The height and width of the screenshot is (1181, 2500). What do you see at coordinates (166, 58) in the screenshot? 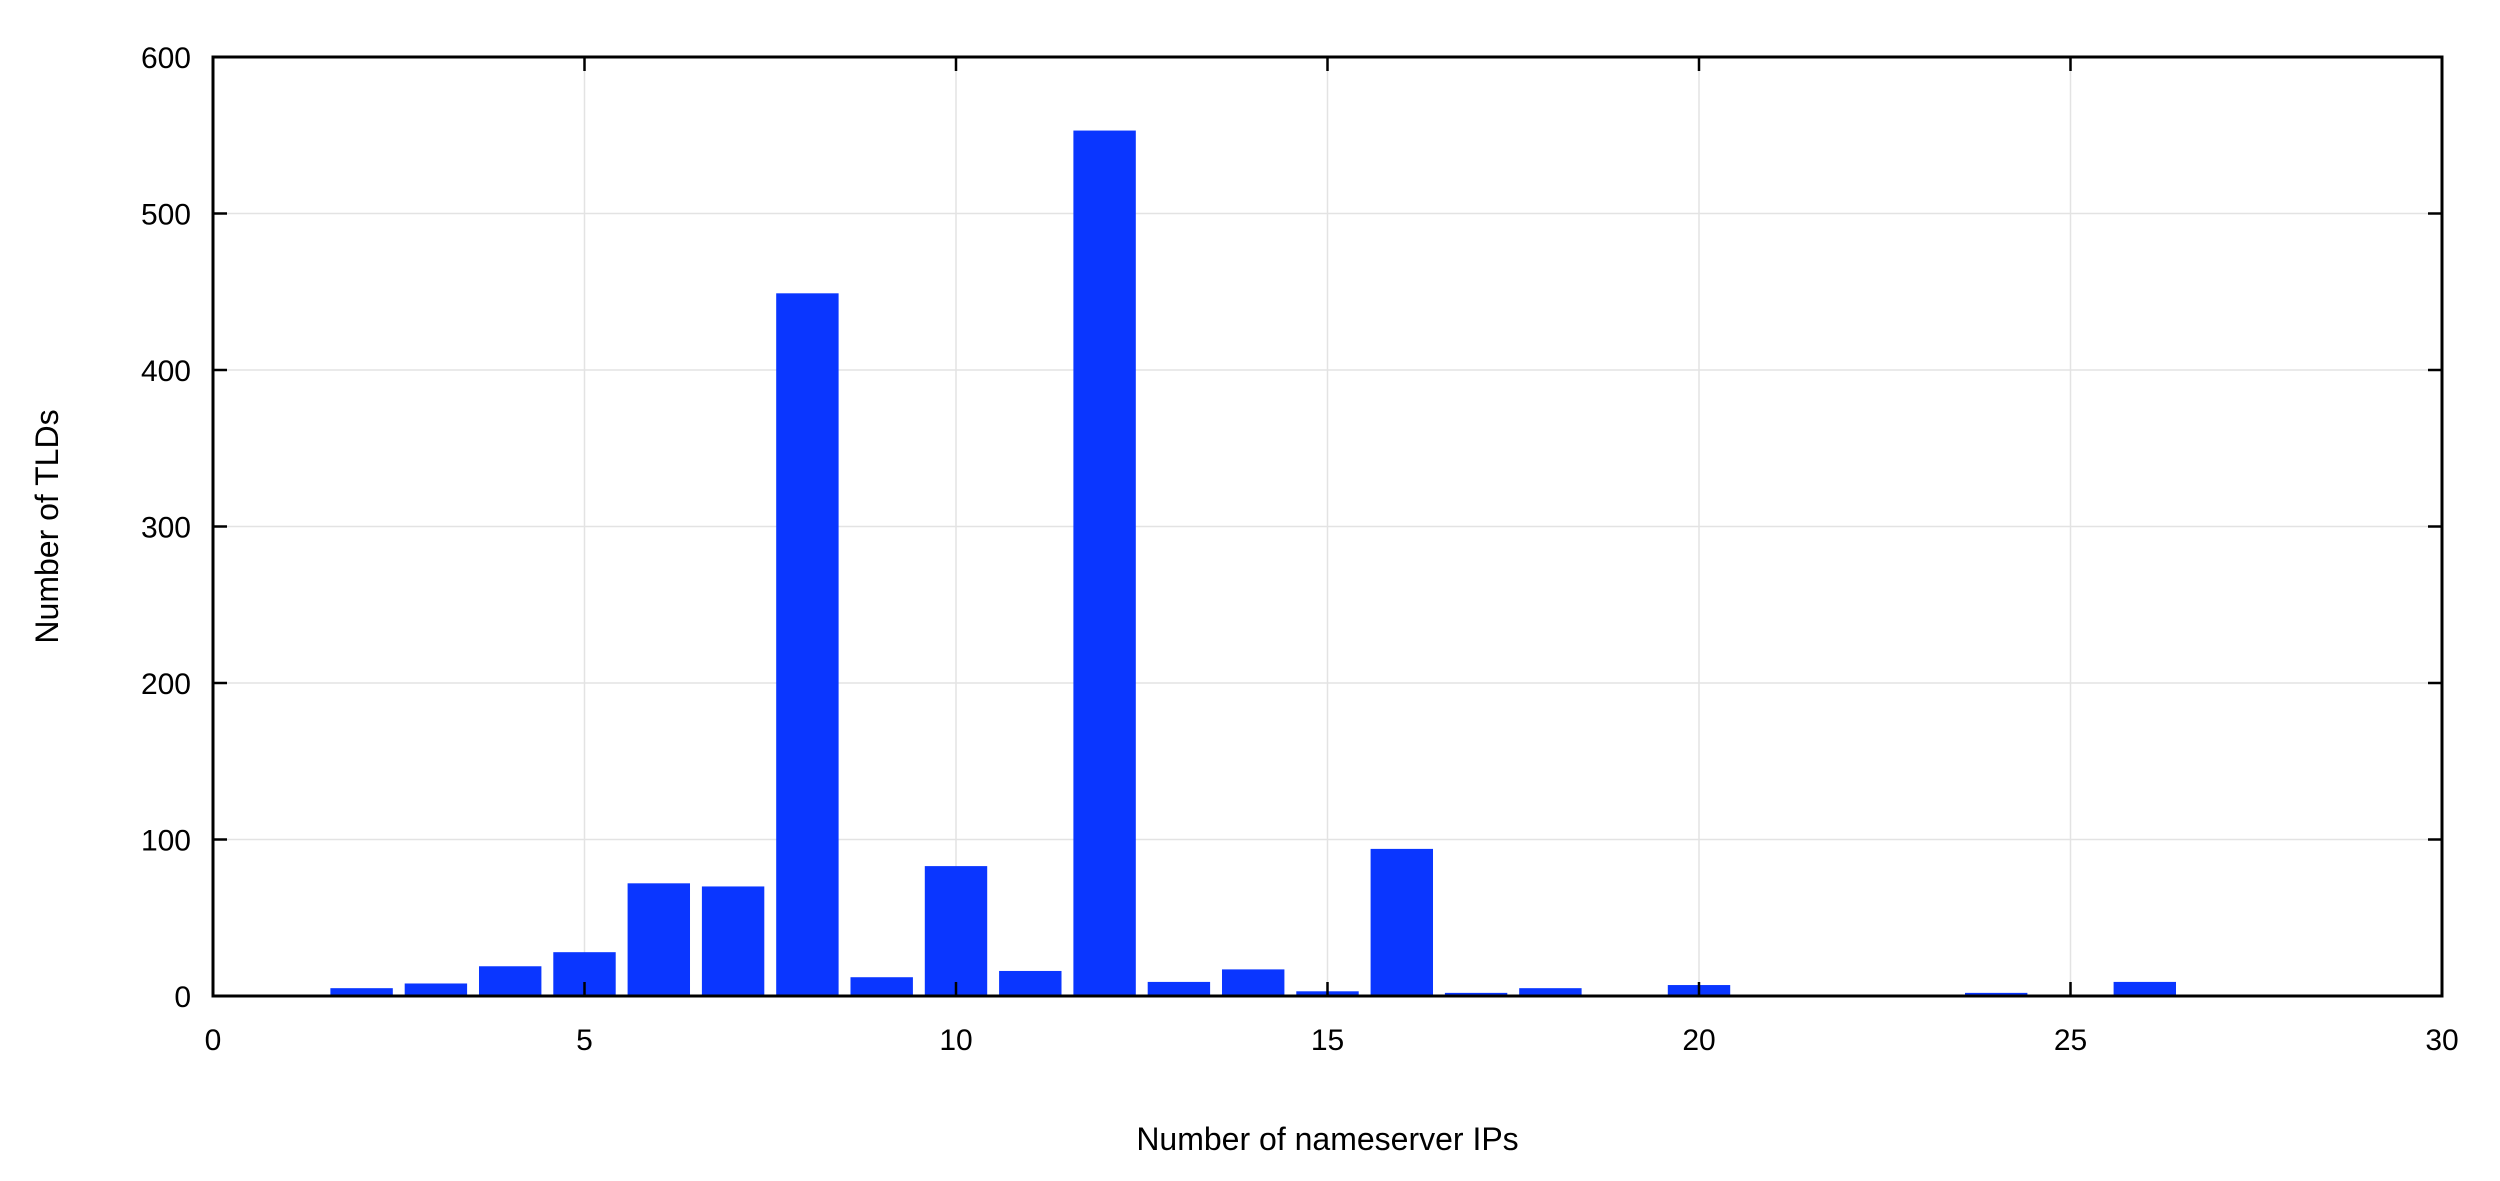
I see `y-tick-label: 600` at bounding box center [166, 58].